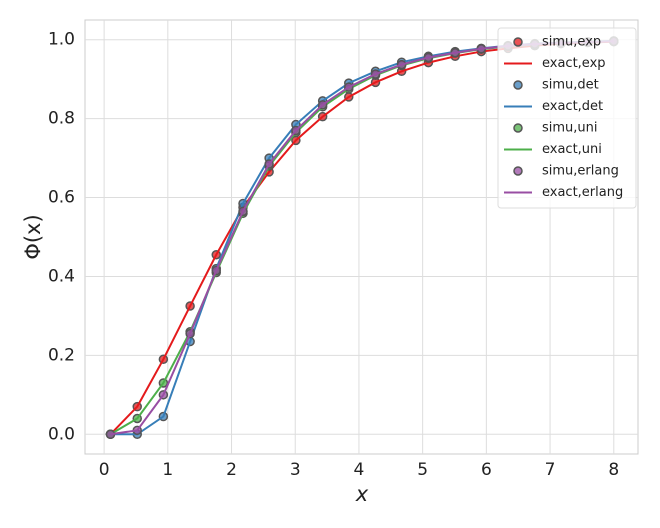 This screenshot has width=660, height=528. What do you see at coordinates (422, 470) in the screenshot?
I see `x-tick-label: 5` at bounding box center [422, 470].